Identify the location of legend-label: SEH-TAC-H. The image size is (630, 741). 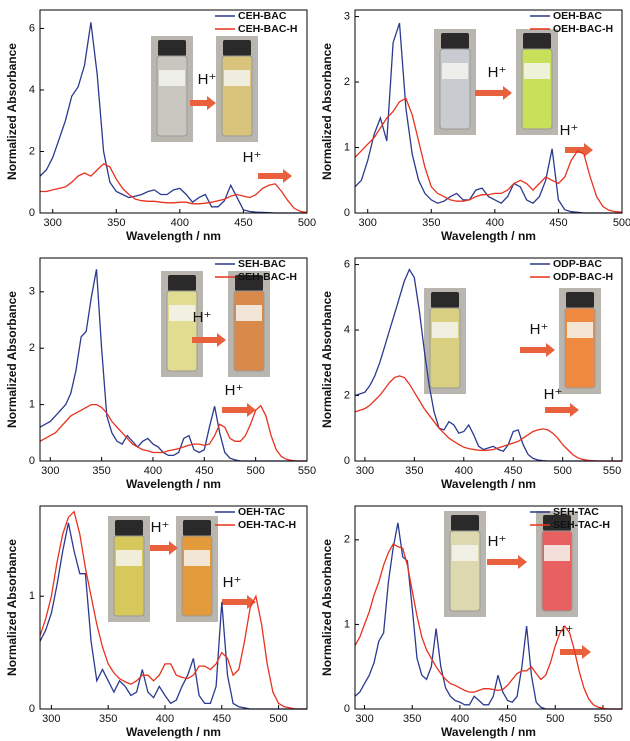
(581, 525).